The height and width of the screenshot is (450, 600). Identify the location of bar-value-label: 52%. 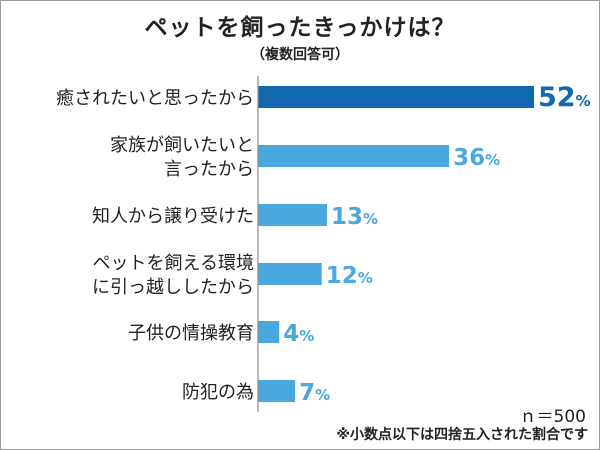
(564, 97).